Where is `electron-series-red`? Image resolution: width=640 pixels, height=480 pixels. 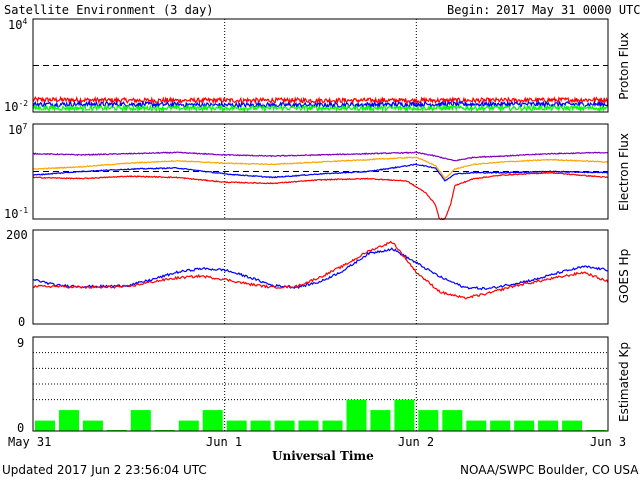
electron-series-red is located at coordinates (320, 196).